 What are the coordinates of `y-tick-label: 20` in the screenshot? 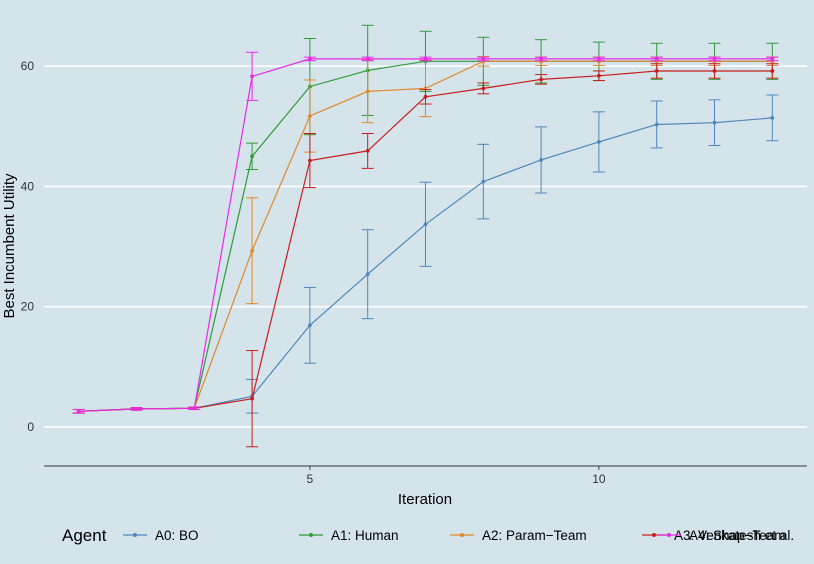 It's located at (28, 307).